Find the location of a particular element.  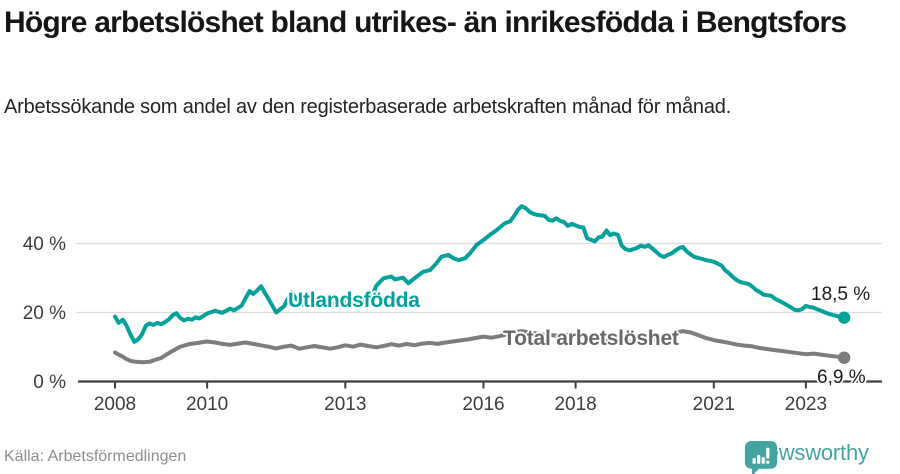

x-axis-tick-label: 2023 is located at coordinates (806, 404).